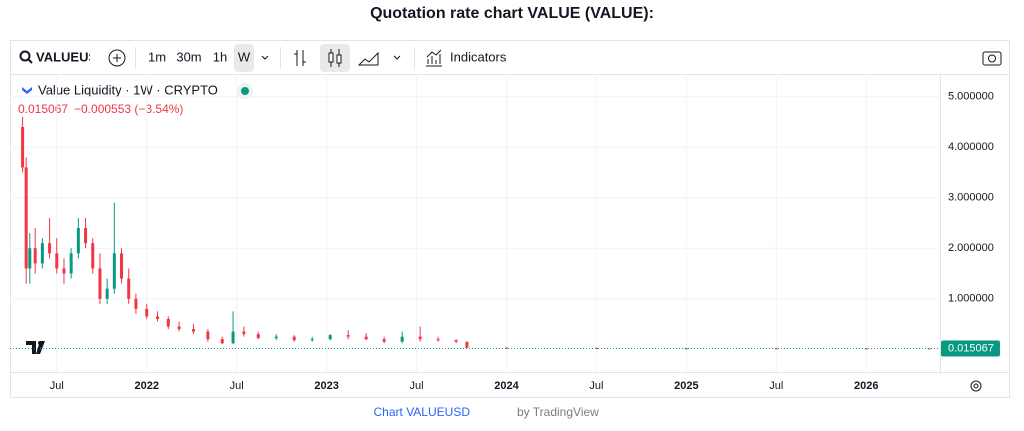  What do you see at coordinates (478, 56) in the screenshot?
I see `indicators-button: Indicators` at bounding box center [478, 56].